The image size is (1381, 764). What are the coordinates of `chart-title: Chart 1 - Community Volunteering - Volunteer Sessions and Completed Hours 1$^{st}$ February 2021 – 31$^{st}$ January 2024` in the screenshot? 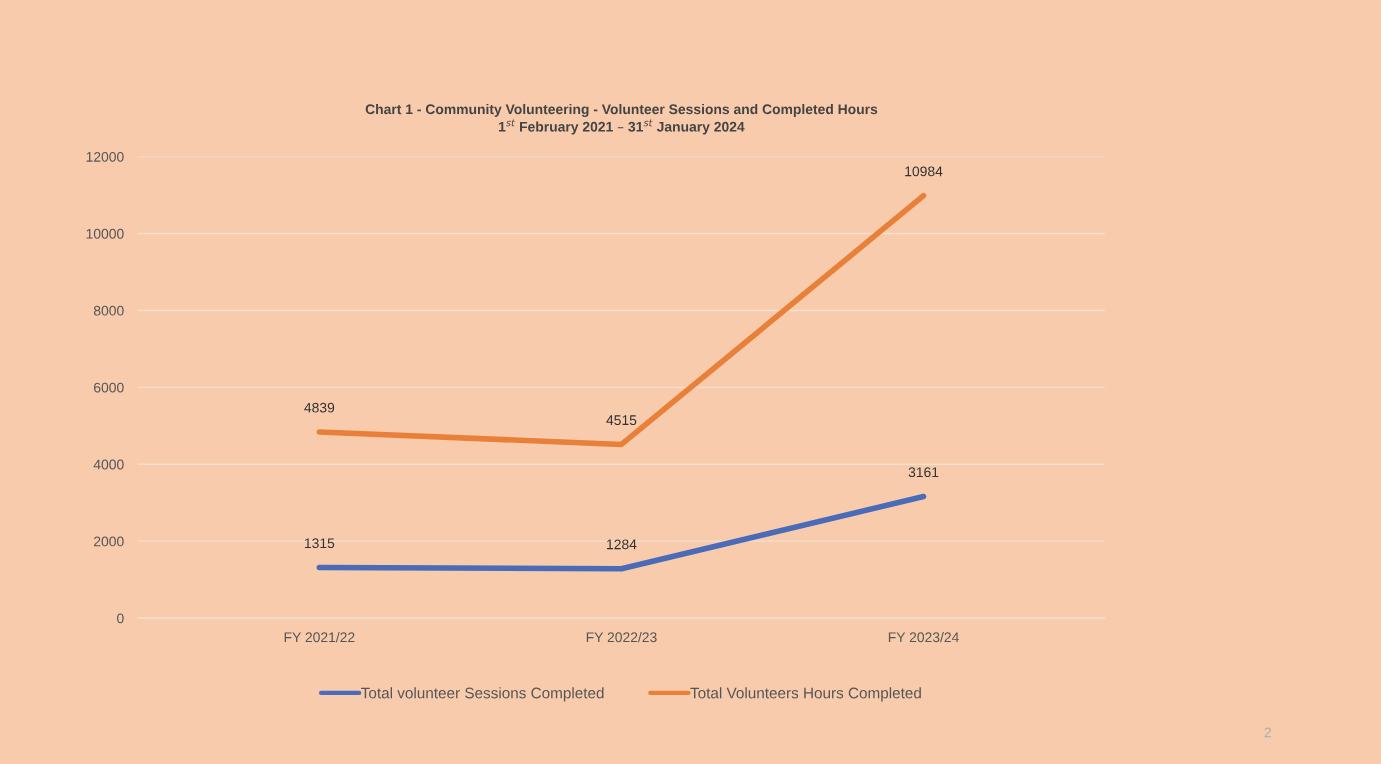 It's located at (621, 119).